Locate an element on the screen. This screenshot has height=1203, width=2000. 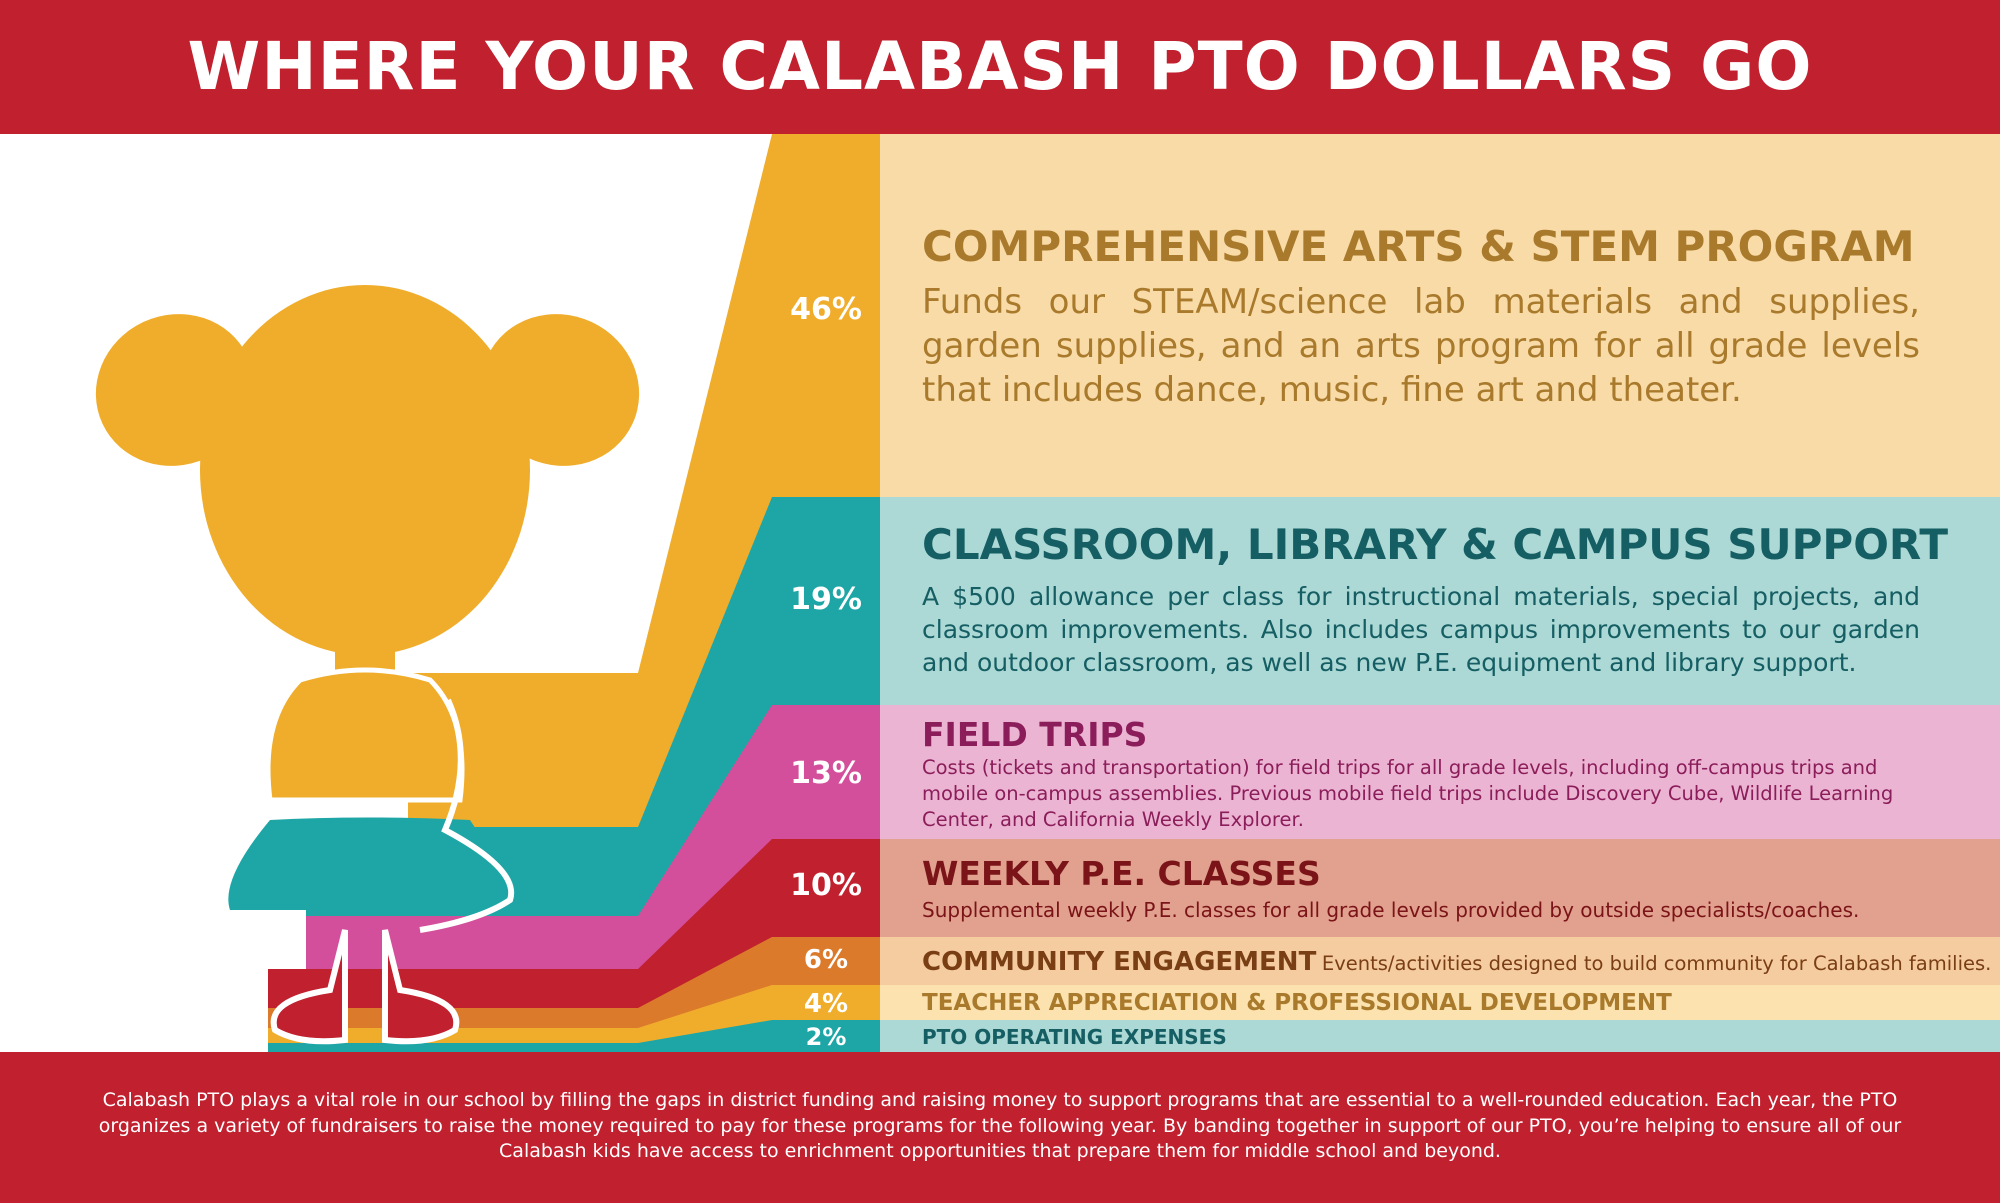
heading: COMPREHENSIVE ARTS & STEM PROGRAM is located at coordinates (1418, 246).